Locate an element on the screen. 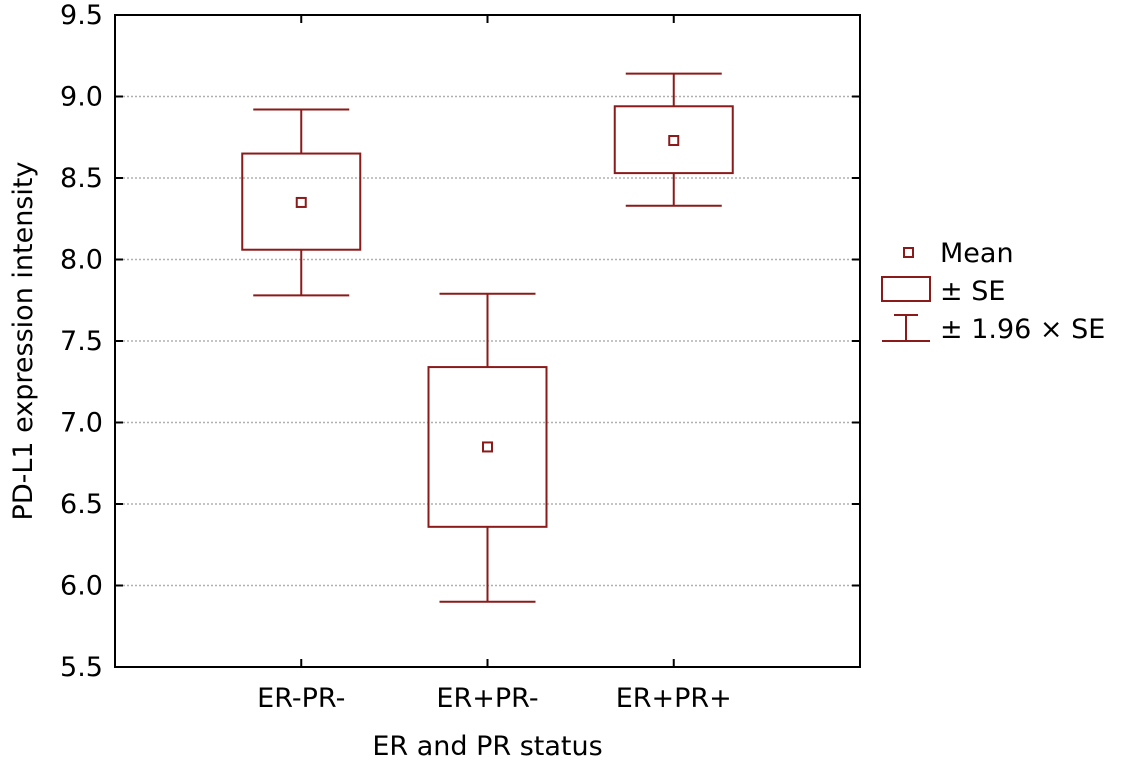 Image resolution: width=1132 pixels, height=766 pixels. y-axis-title: PD-L1 expression intensity is located at coordinates (23, 341).